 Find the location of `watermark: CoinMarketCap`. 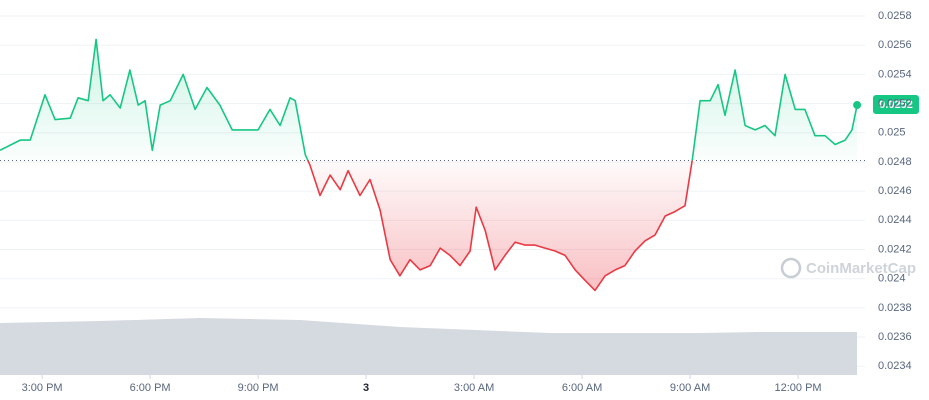

watermark: CoinMarketCap is located at coordinates (848, 268).